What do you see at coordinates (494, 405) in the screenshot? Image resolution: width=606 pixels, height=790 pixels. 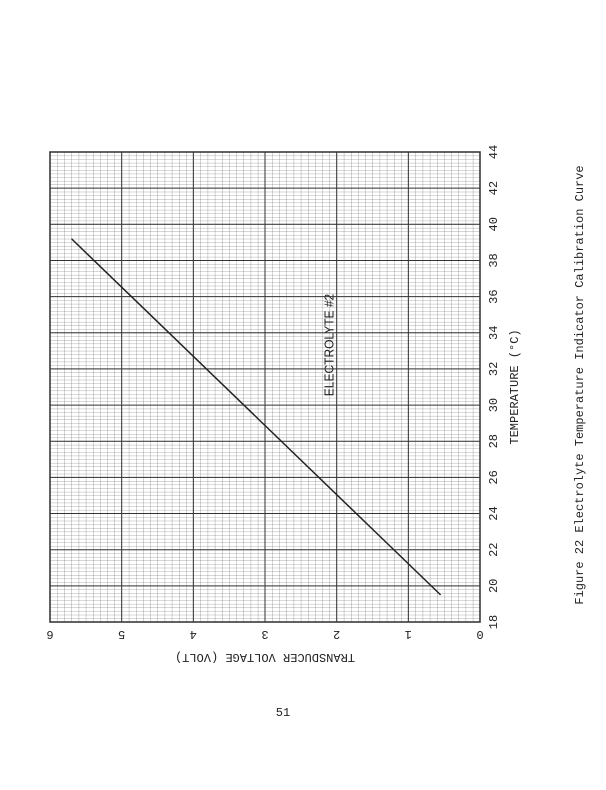 I see `x-tick-label: 30` at bounding box center [494, 405].